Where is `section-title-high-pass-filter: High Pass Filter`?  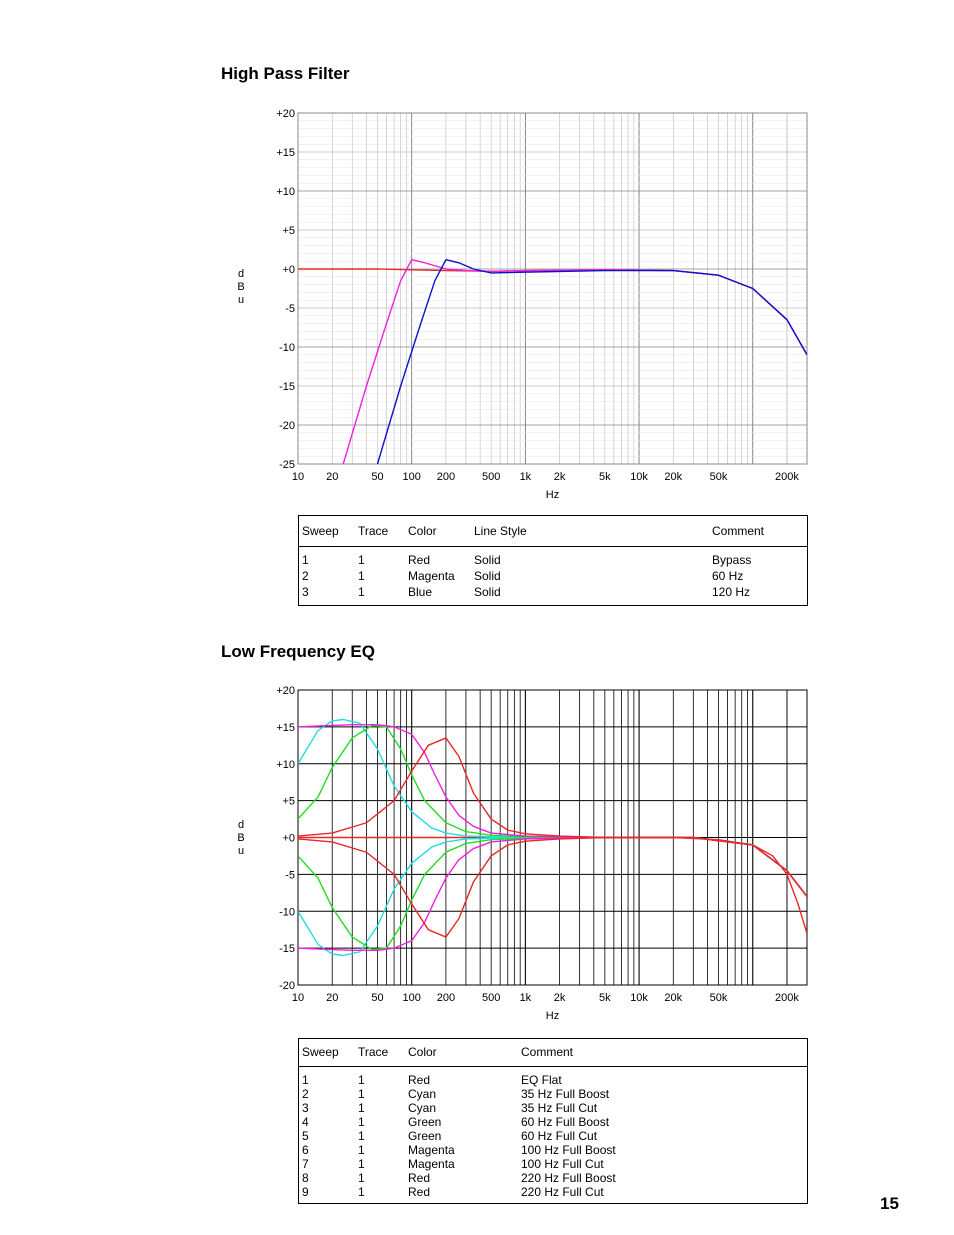
section-title-high-pass-filter: High Pass Filter is located at coordinates (285, 73).